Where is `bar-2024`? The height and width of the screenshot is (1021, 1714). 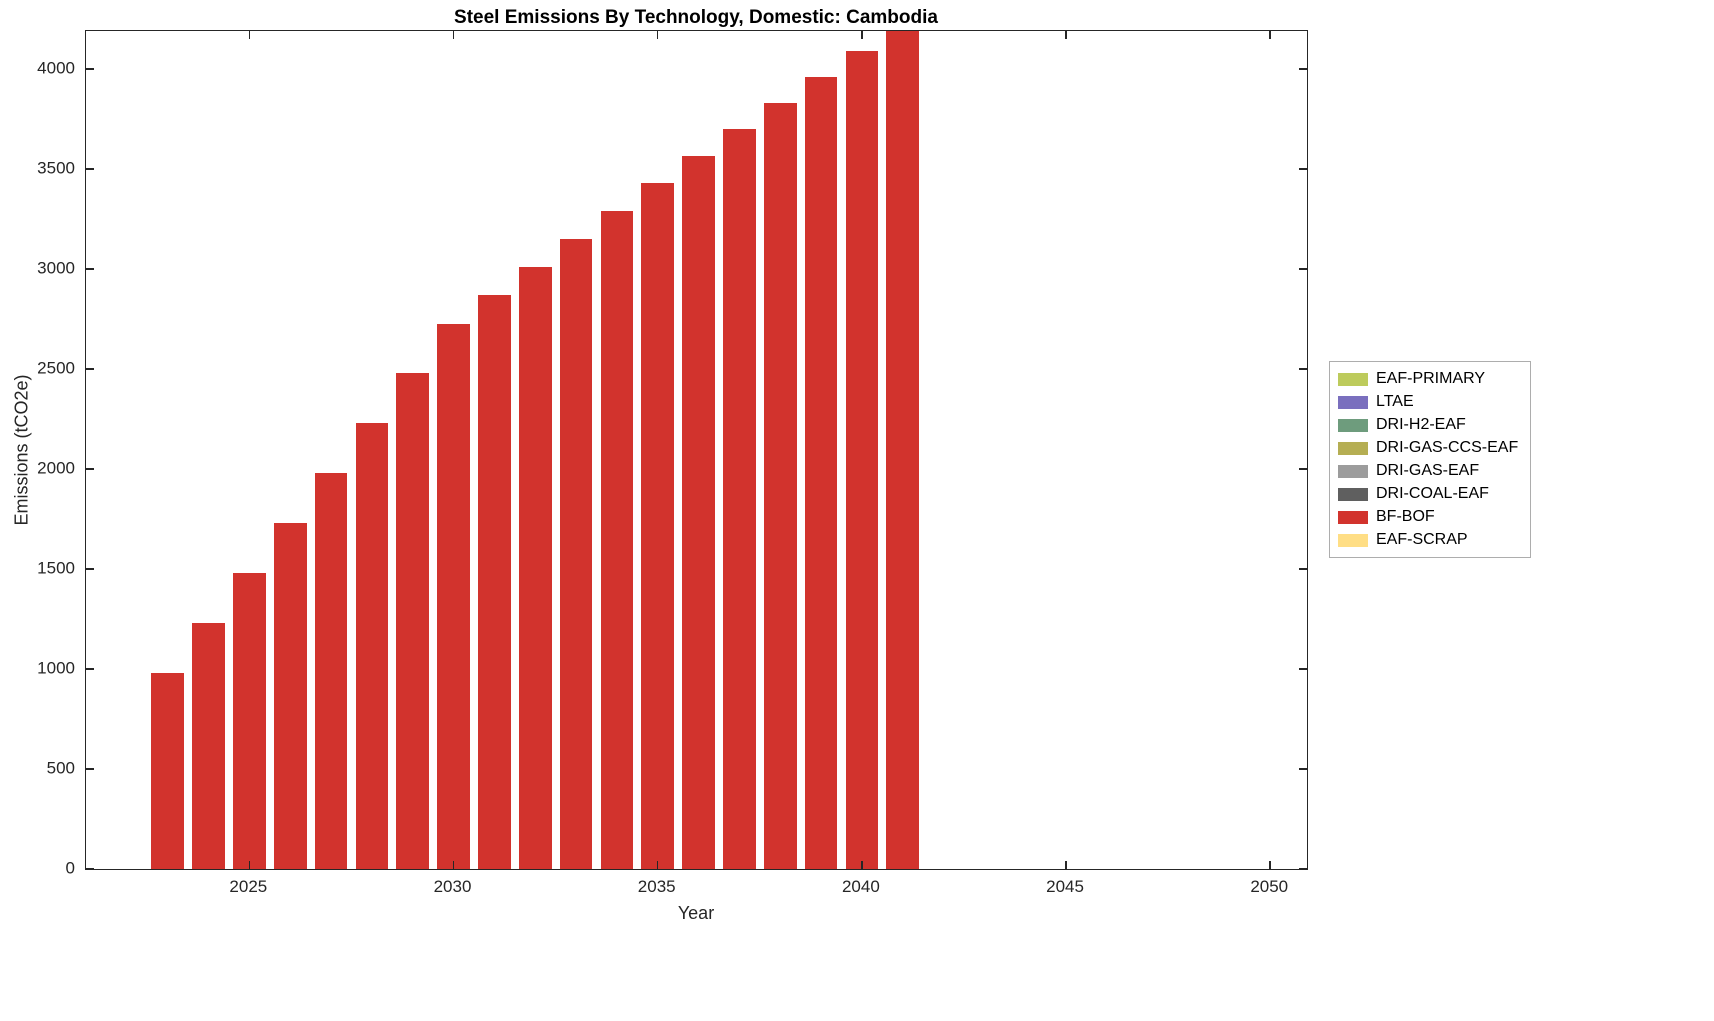 bar-2024 is located at coordinates (208, 746).